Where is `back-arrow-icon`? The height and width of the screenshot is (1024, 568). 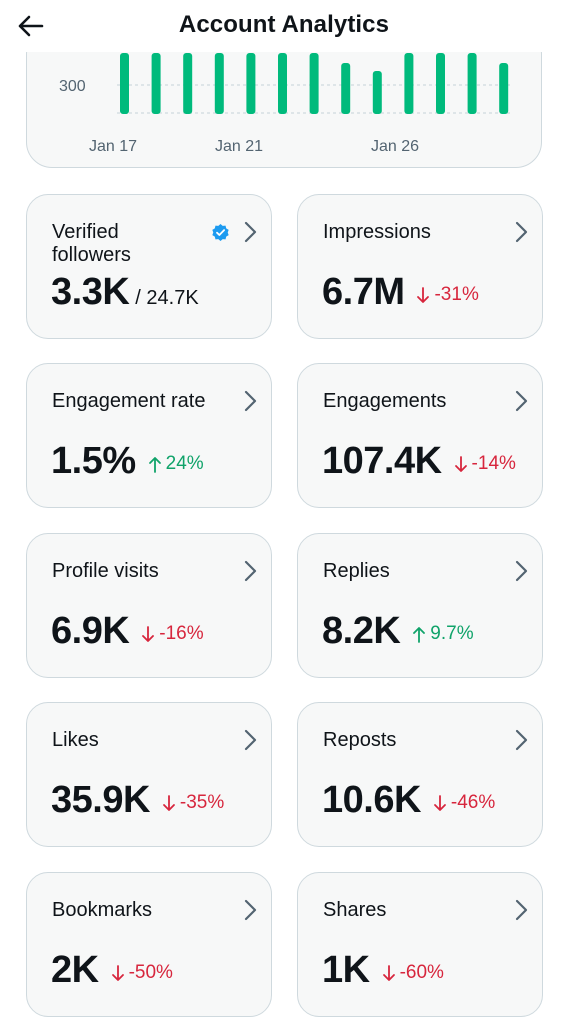 back-arrow-icon is located at coordinates (30, 26).